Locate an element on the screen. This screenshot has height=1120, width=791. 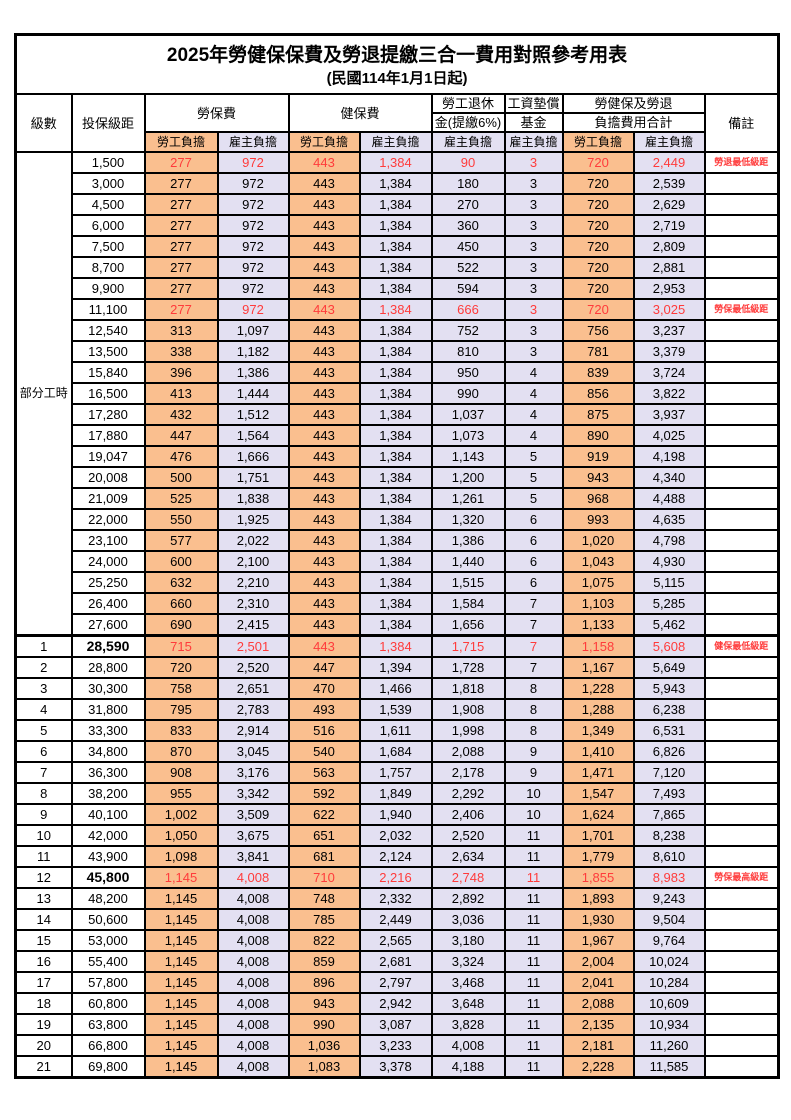
labor-insurance-employer-cell: 1,182 is located at coordinates (253, 351).